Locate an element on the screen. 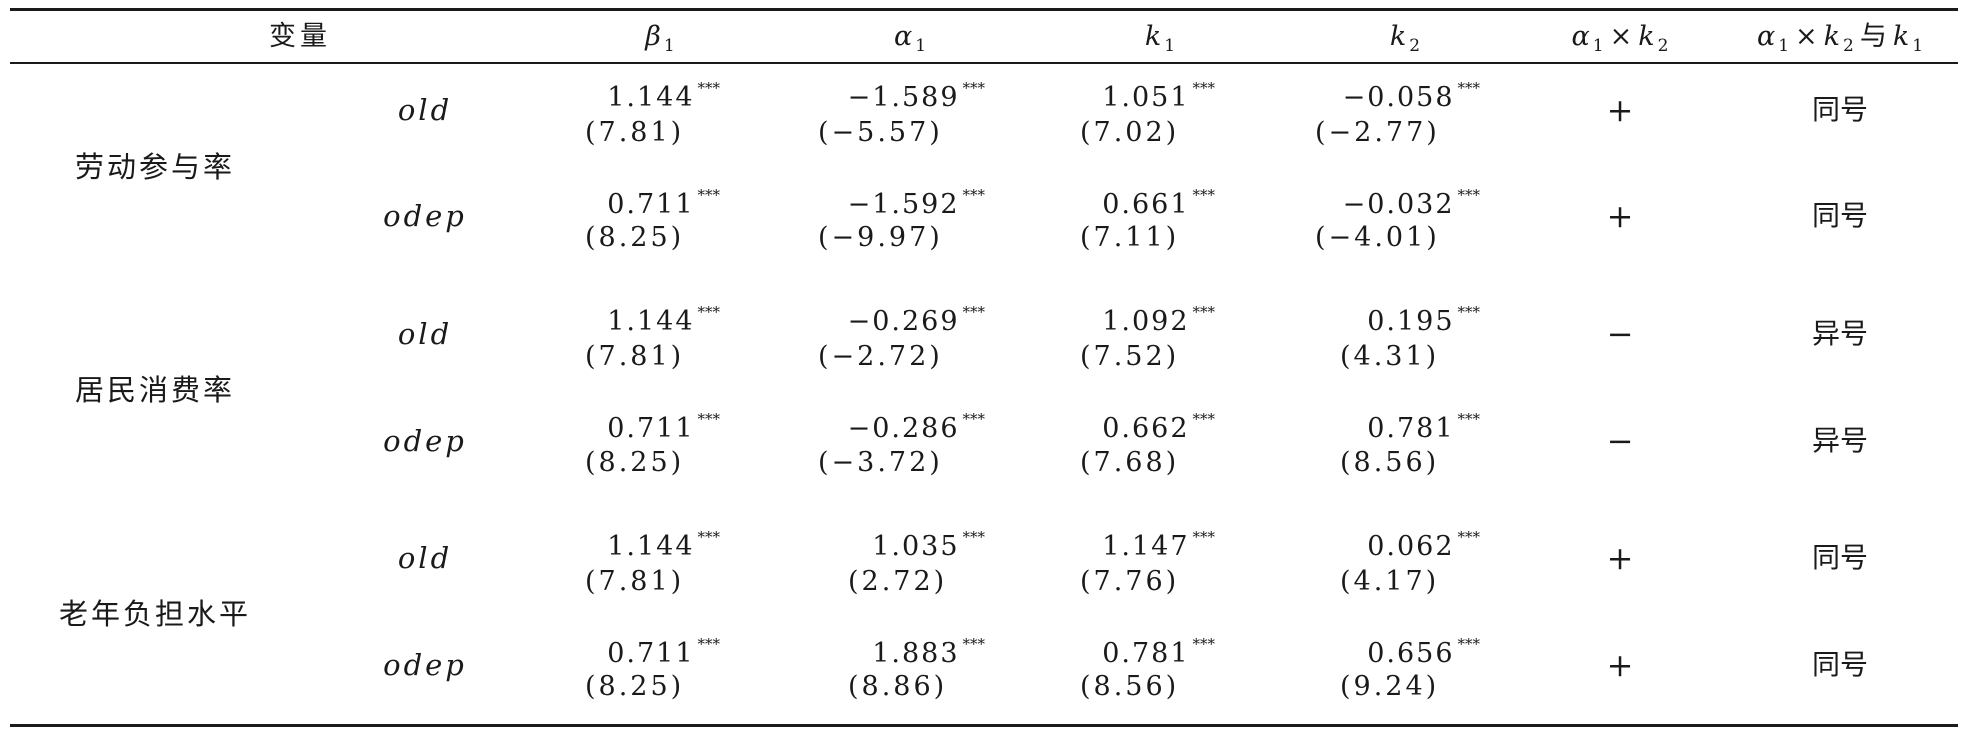  alpha1-t-value: (−9.97) is located at coordinates (880, 237).